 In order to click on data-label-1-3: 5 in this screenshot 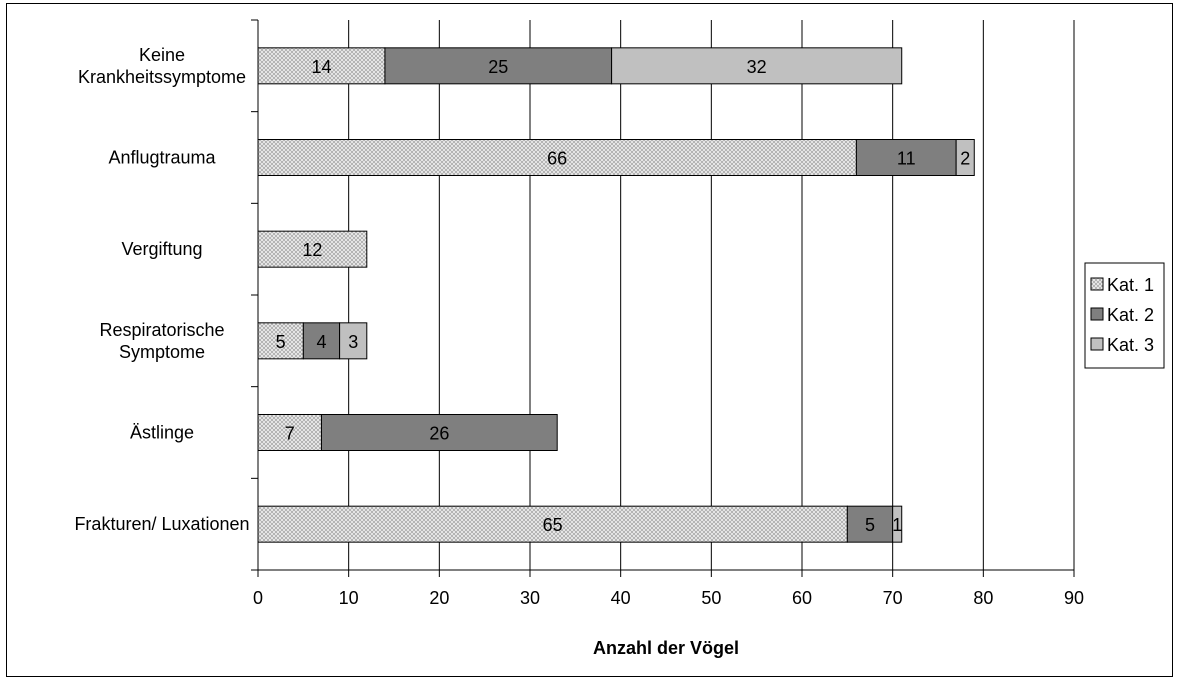, I will do `click(281, 342)`.